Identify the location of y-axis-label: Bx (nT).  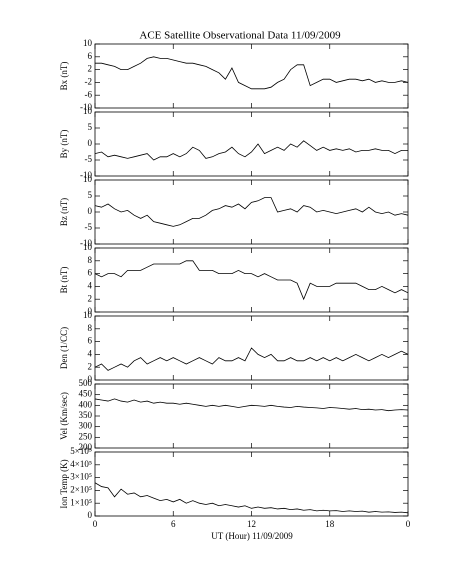
(64, 76).